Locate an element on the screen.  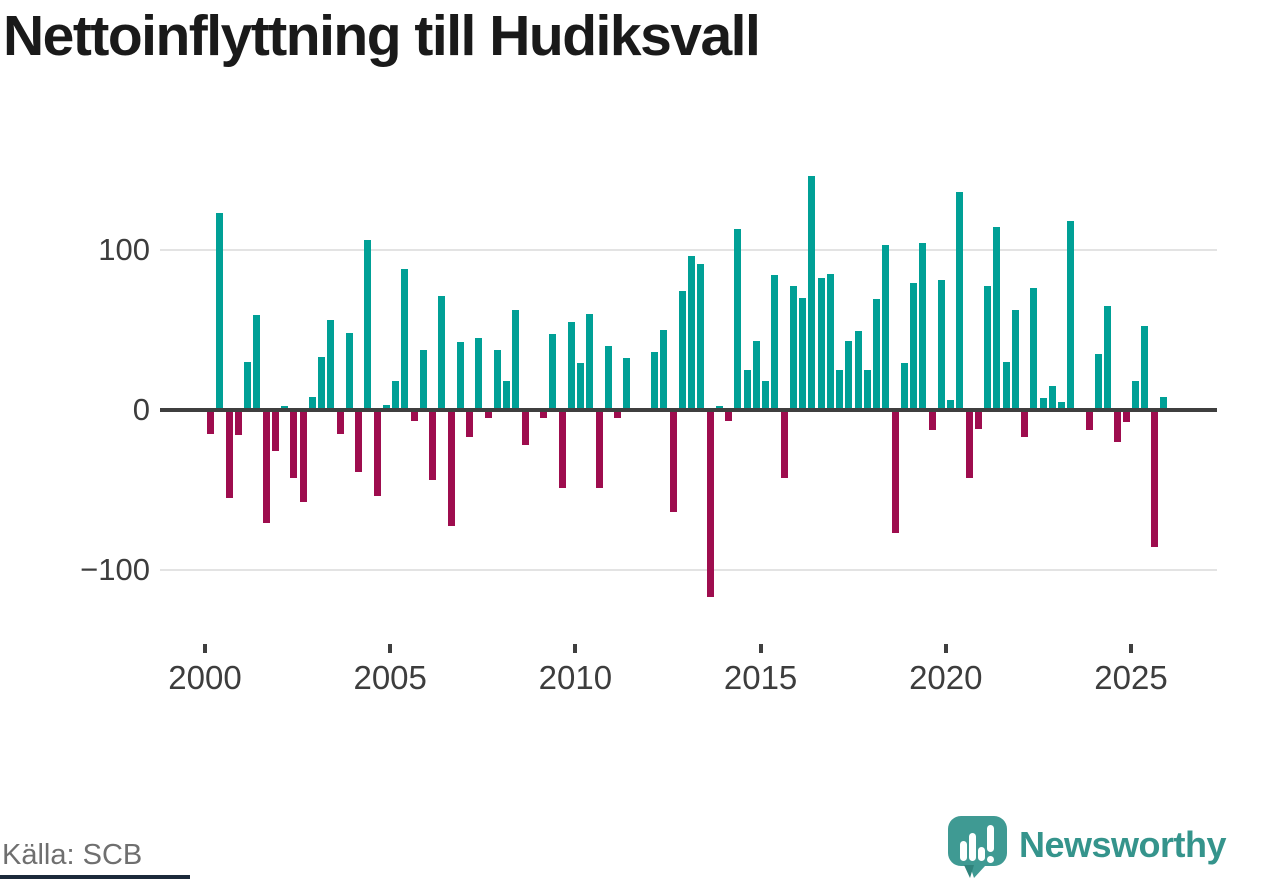
x-tick-2025 is located at coordinates (1131, 648).